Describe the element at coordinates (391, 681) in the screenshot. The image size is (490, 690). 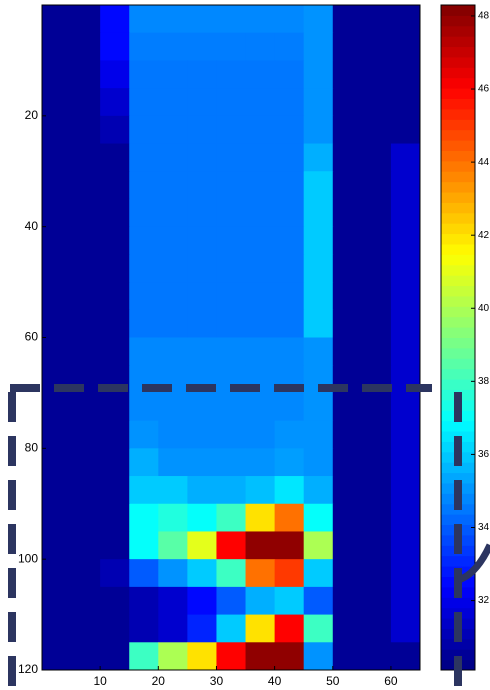
I see `x-tick-label: 60` at that location.